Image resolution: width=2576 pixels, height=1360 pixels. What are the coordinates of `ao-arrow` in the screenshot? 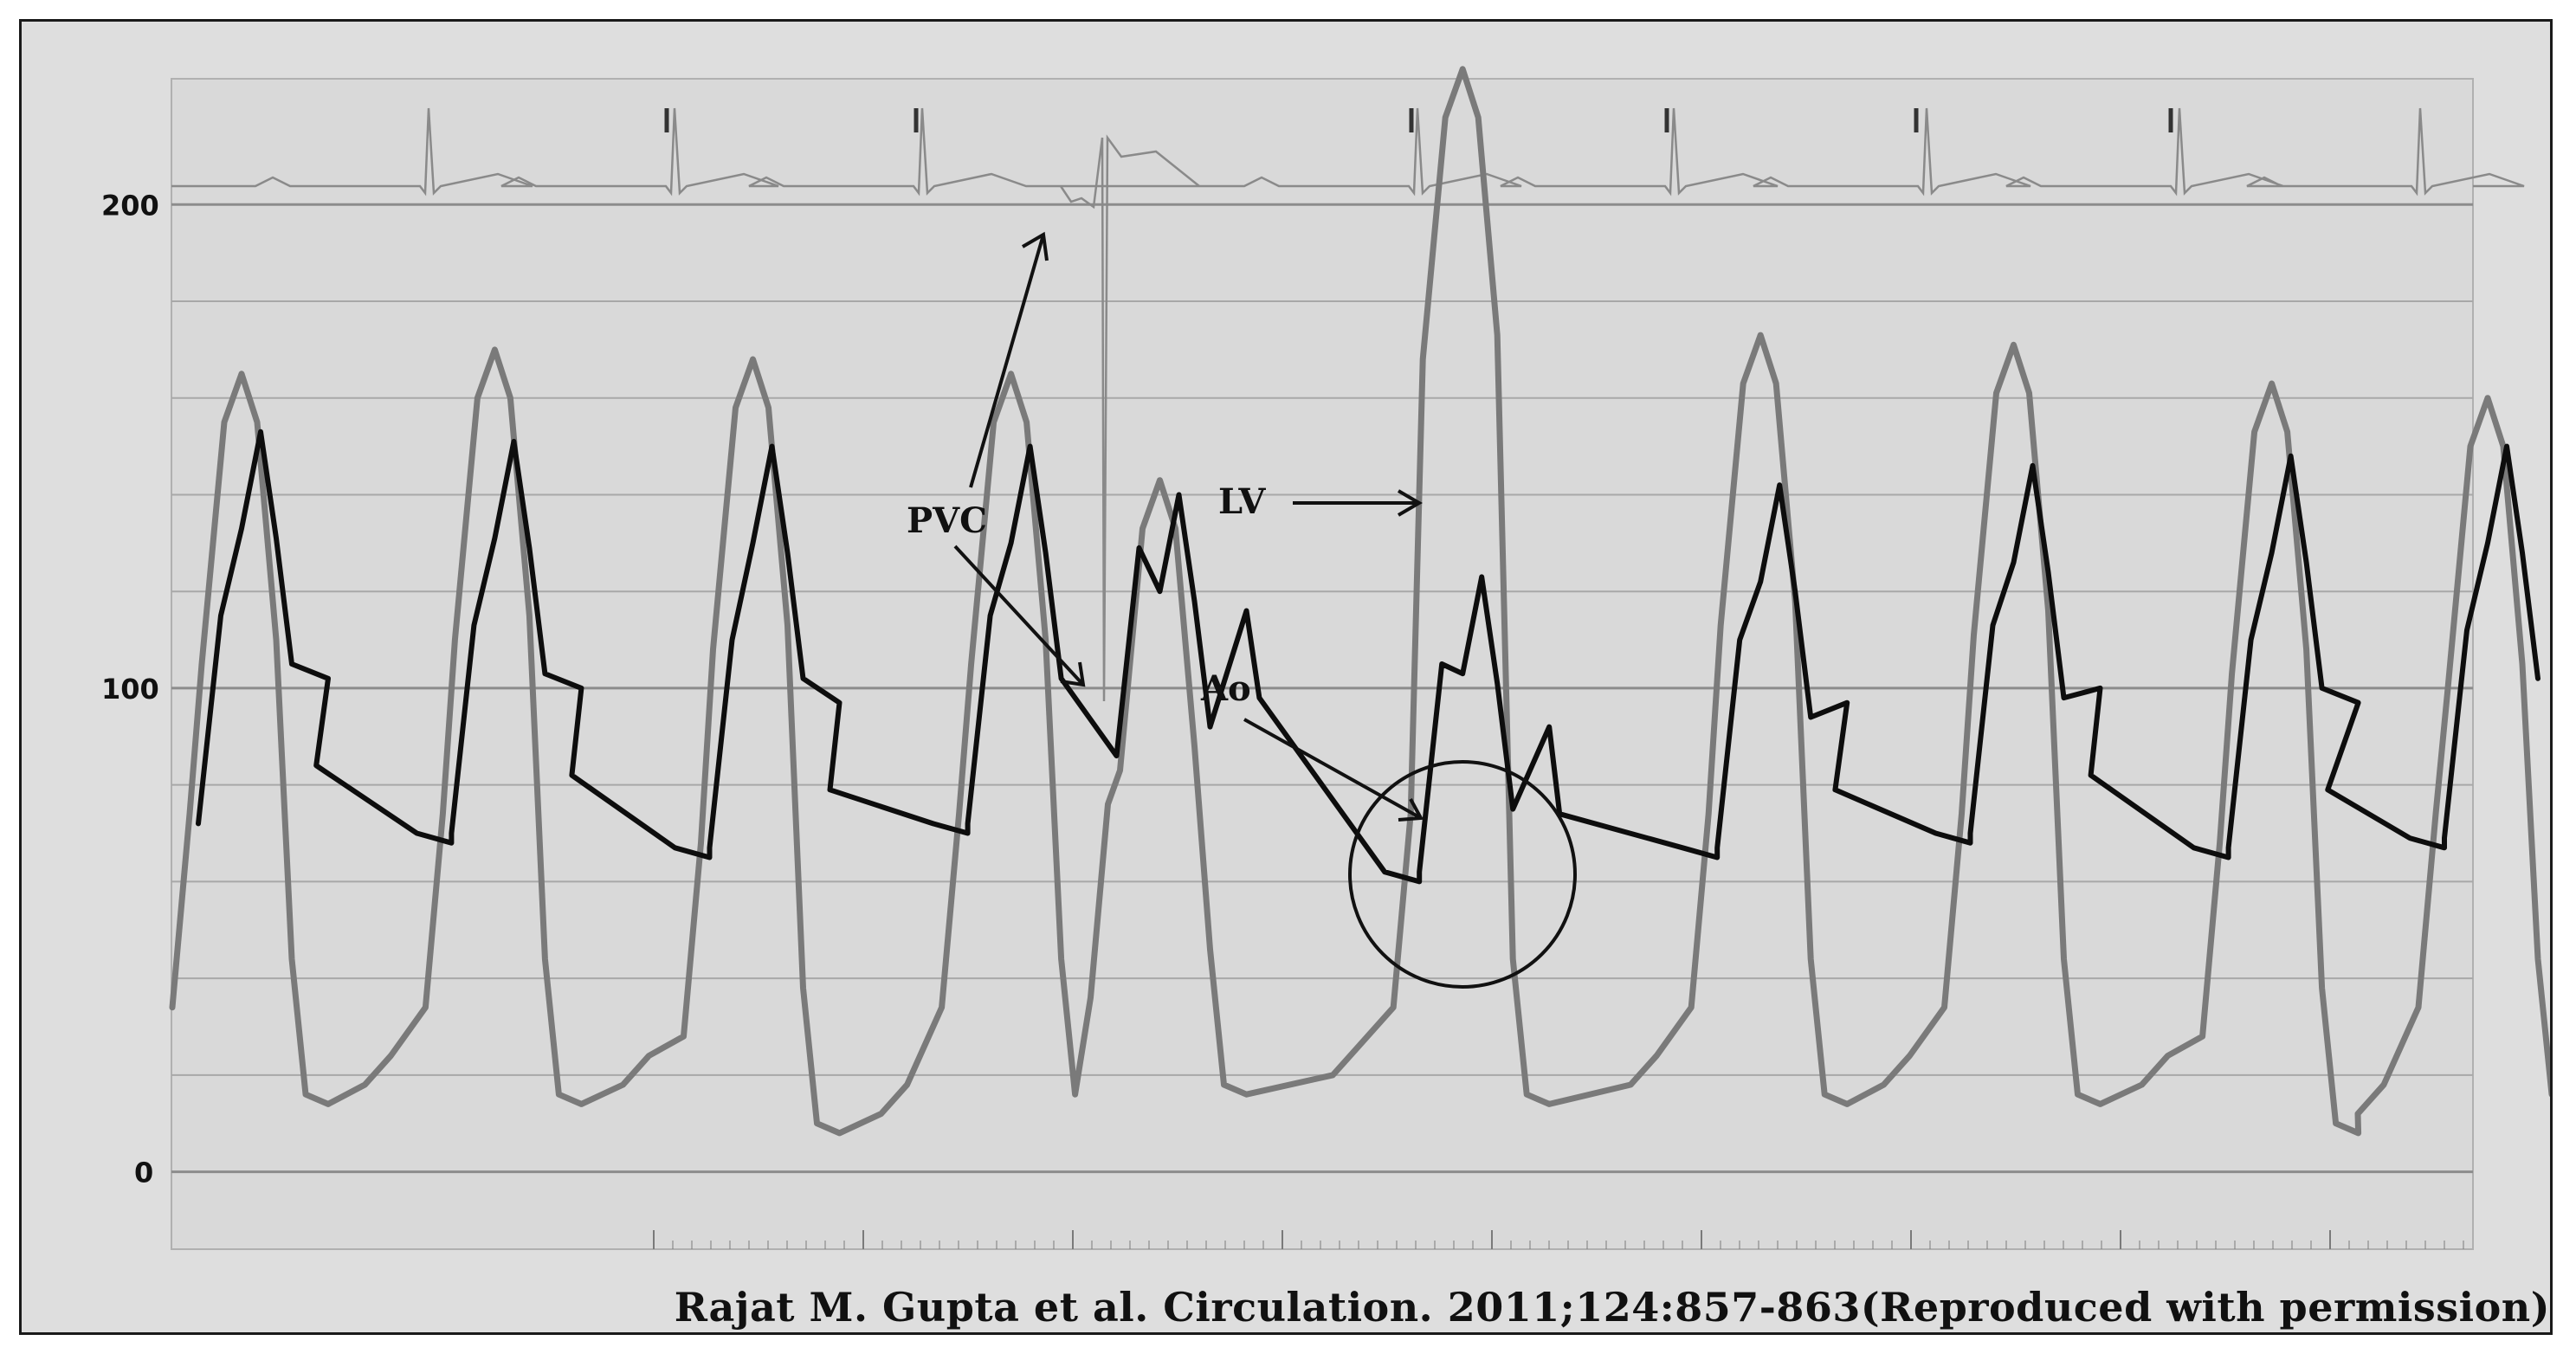 It's located at (1332, 769).